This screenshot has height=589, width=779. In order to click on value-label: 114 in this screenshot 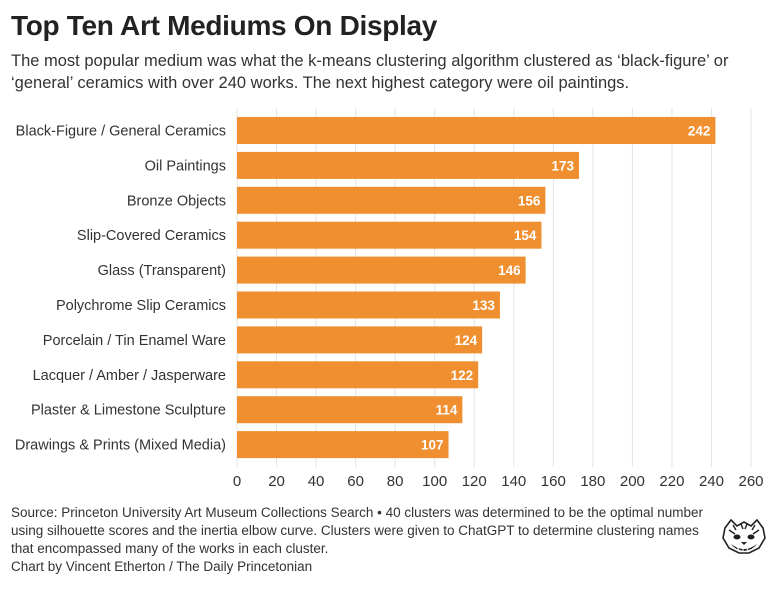, I will do `click(447, 410)`.